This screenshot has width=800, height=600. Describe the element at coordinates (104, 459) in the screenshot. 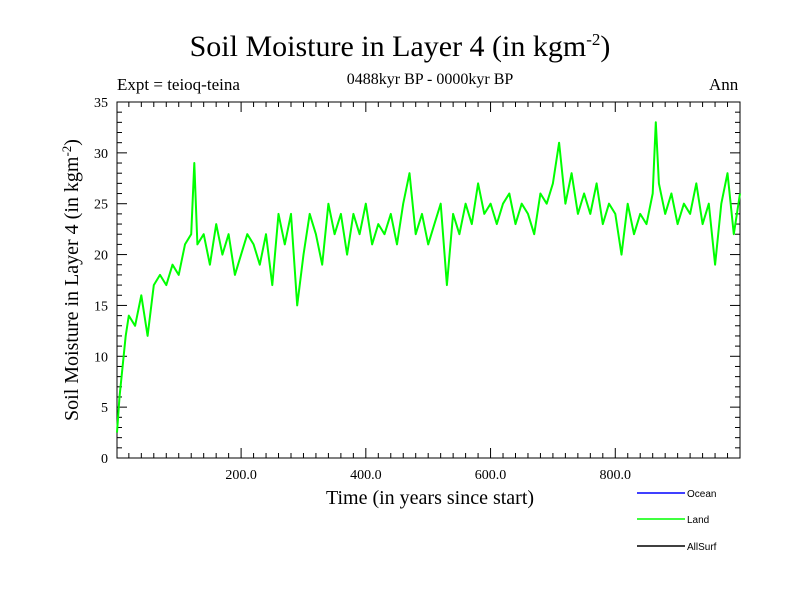

I see `y-tick-label: 0` at that location.